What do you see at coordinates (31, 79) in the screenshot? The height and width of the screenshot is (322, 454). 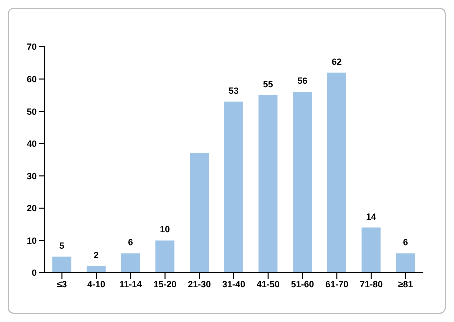 I see `y-tick-label: 60` at bounding box center [31, 79].